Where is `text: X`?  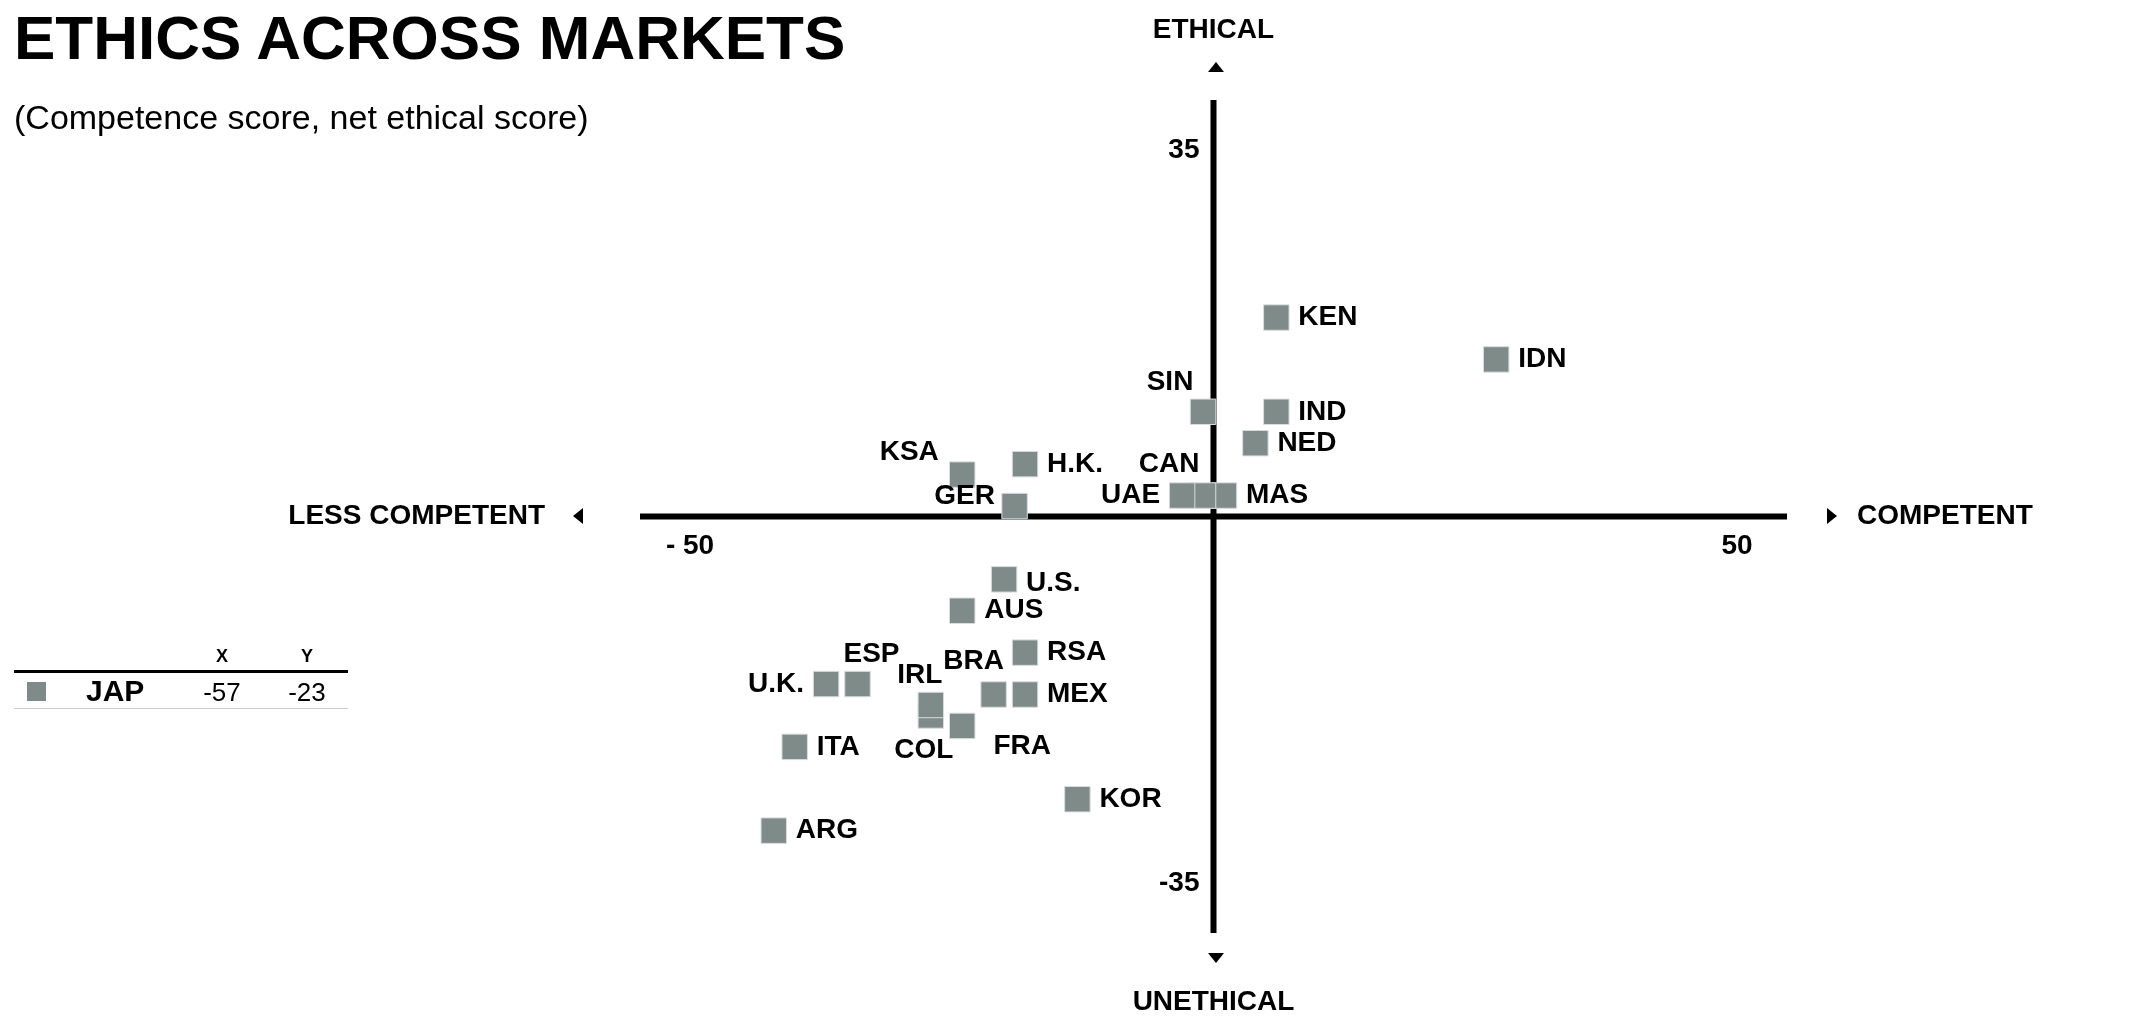 text: X is located at coordinates (222, 656).